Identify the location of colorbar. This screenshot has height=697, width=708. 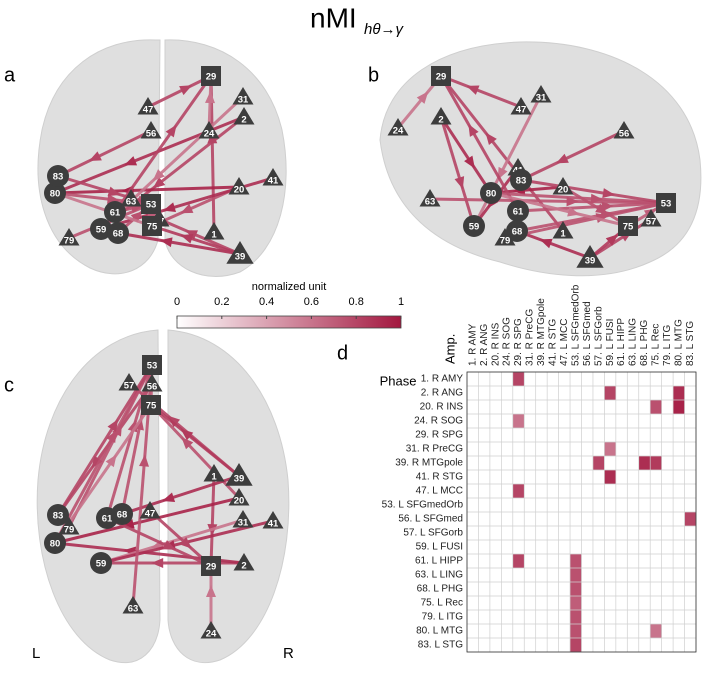
(289, 322).